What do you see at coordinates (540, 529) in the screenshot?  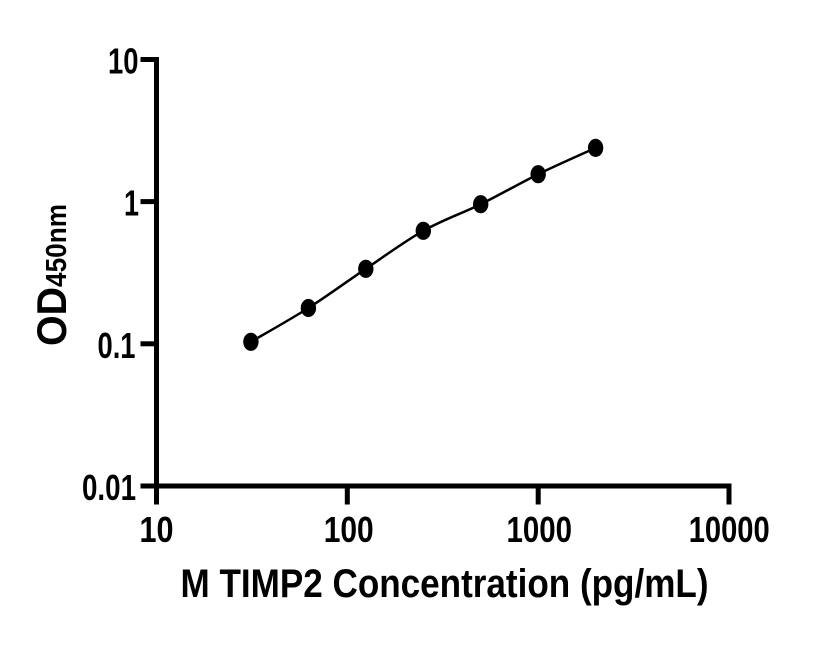 I see `svg-text: 1000` at bounding box center [540, 529].